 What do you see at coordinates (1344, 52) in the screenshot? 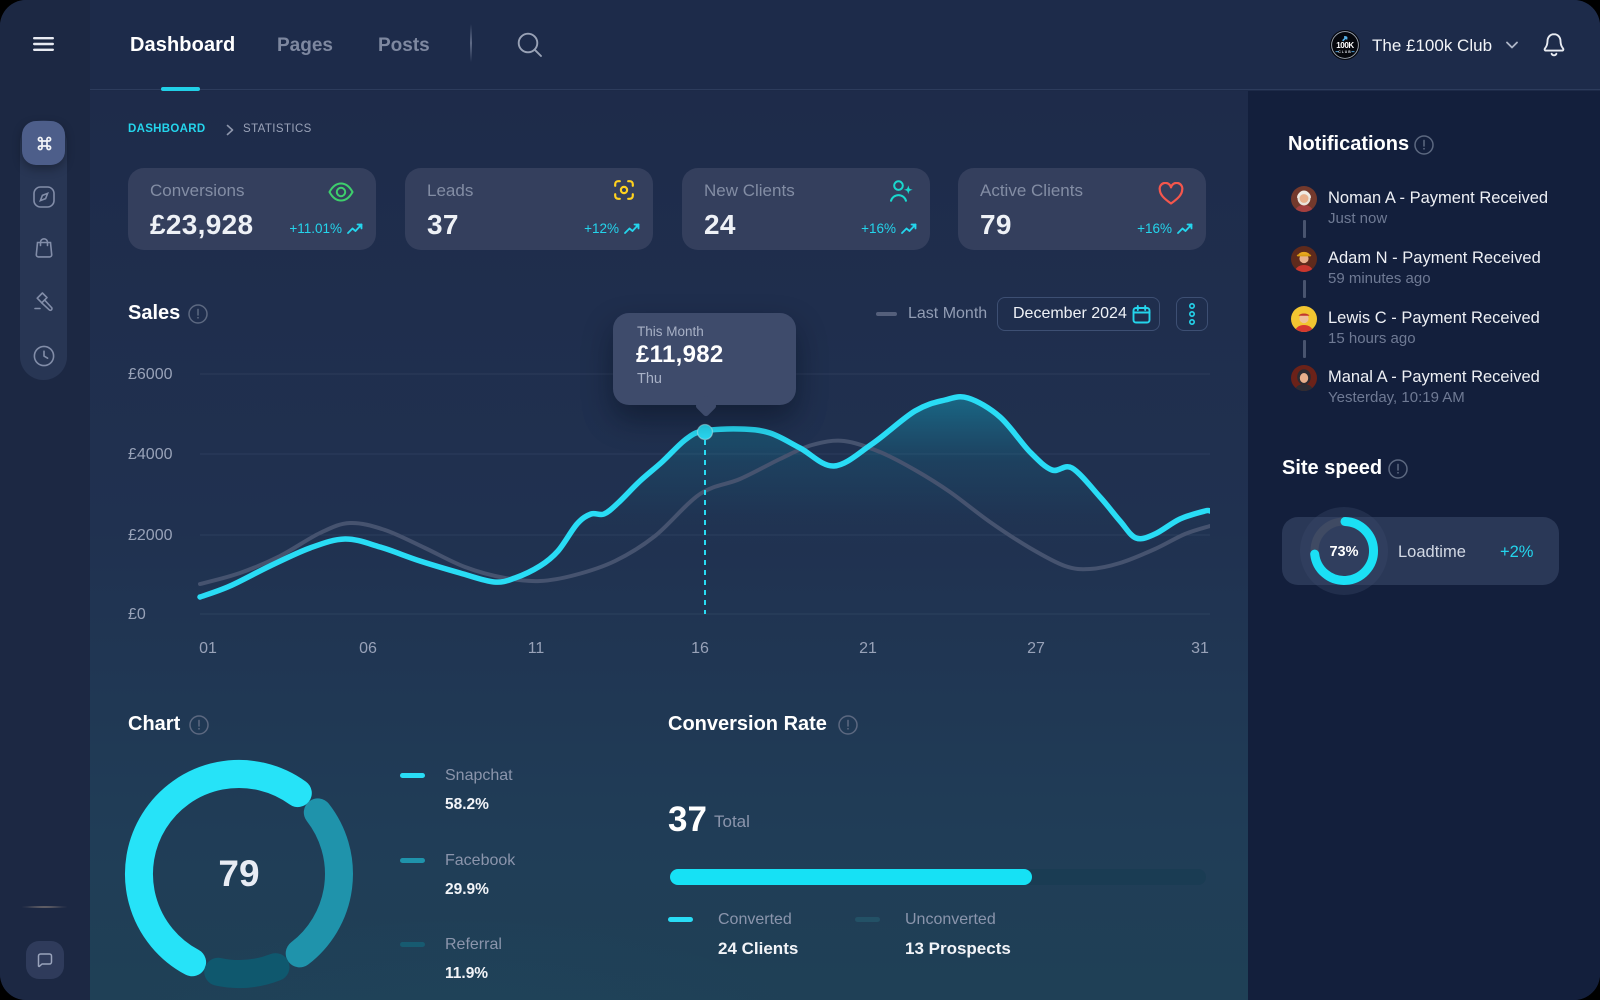
I see `svg-text: CLUB` at bounding box center [1344, 52].